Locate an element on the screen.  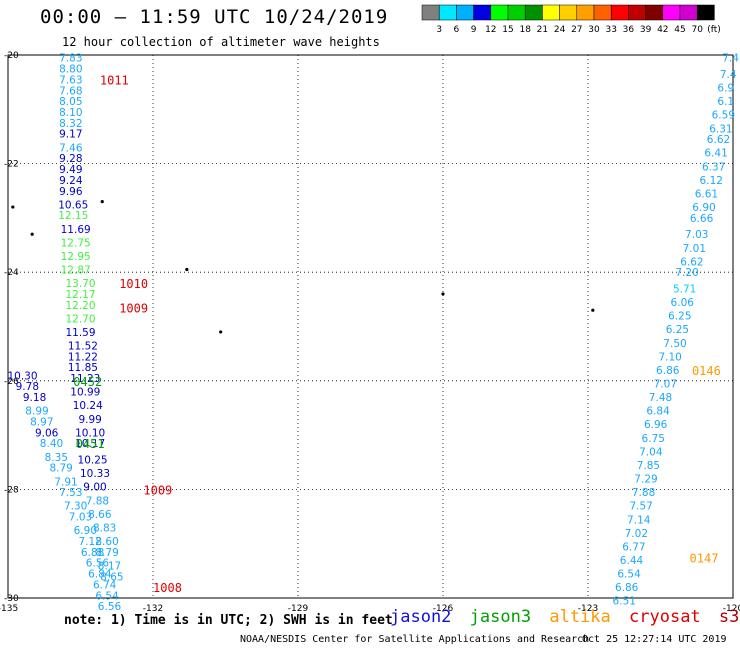
wave-height-value: 6.84 is located at coordinates (658, 412).